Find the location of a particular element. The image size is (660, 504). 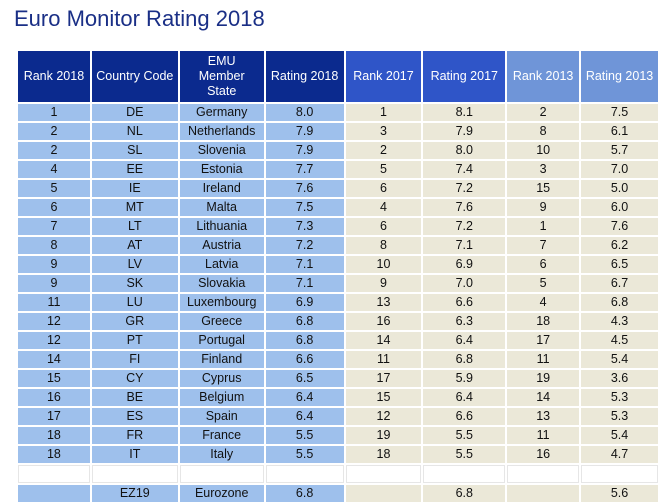

table-row: 9 SK Slovakia 7.1 9 7.0 5 6.7 is located at coordinates (338, 283).